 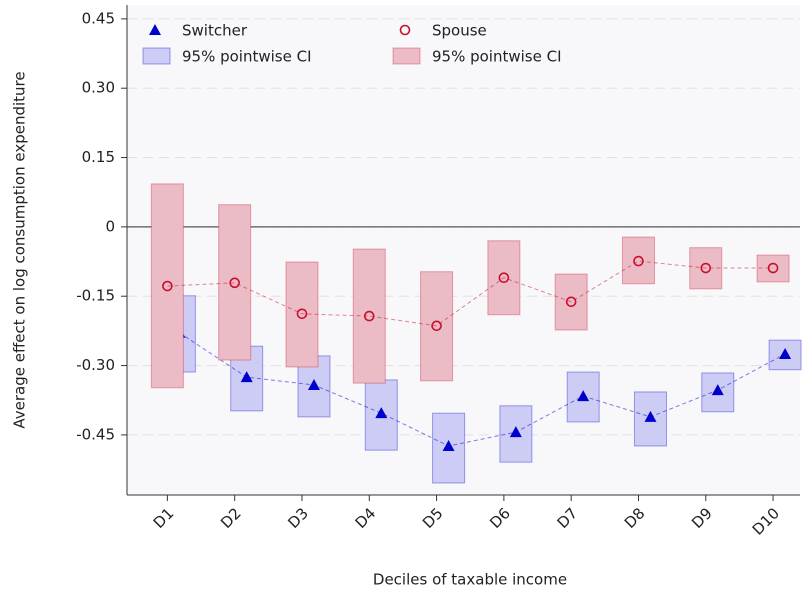 What do you see at coordinates (766, 521) in the screenshot?
I see `x-tick-label: D10` at bounding box center [766, 521].